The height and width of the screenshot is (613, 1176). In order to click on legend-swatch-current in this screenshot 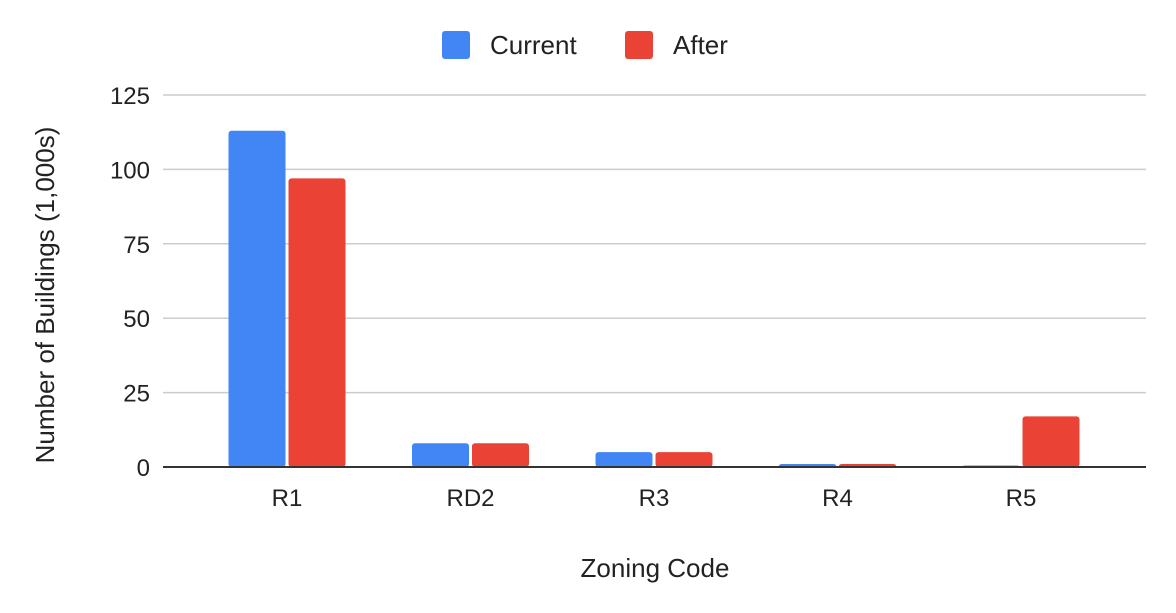, I will do `click(456, 45)`.